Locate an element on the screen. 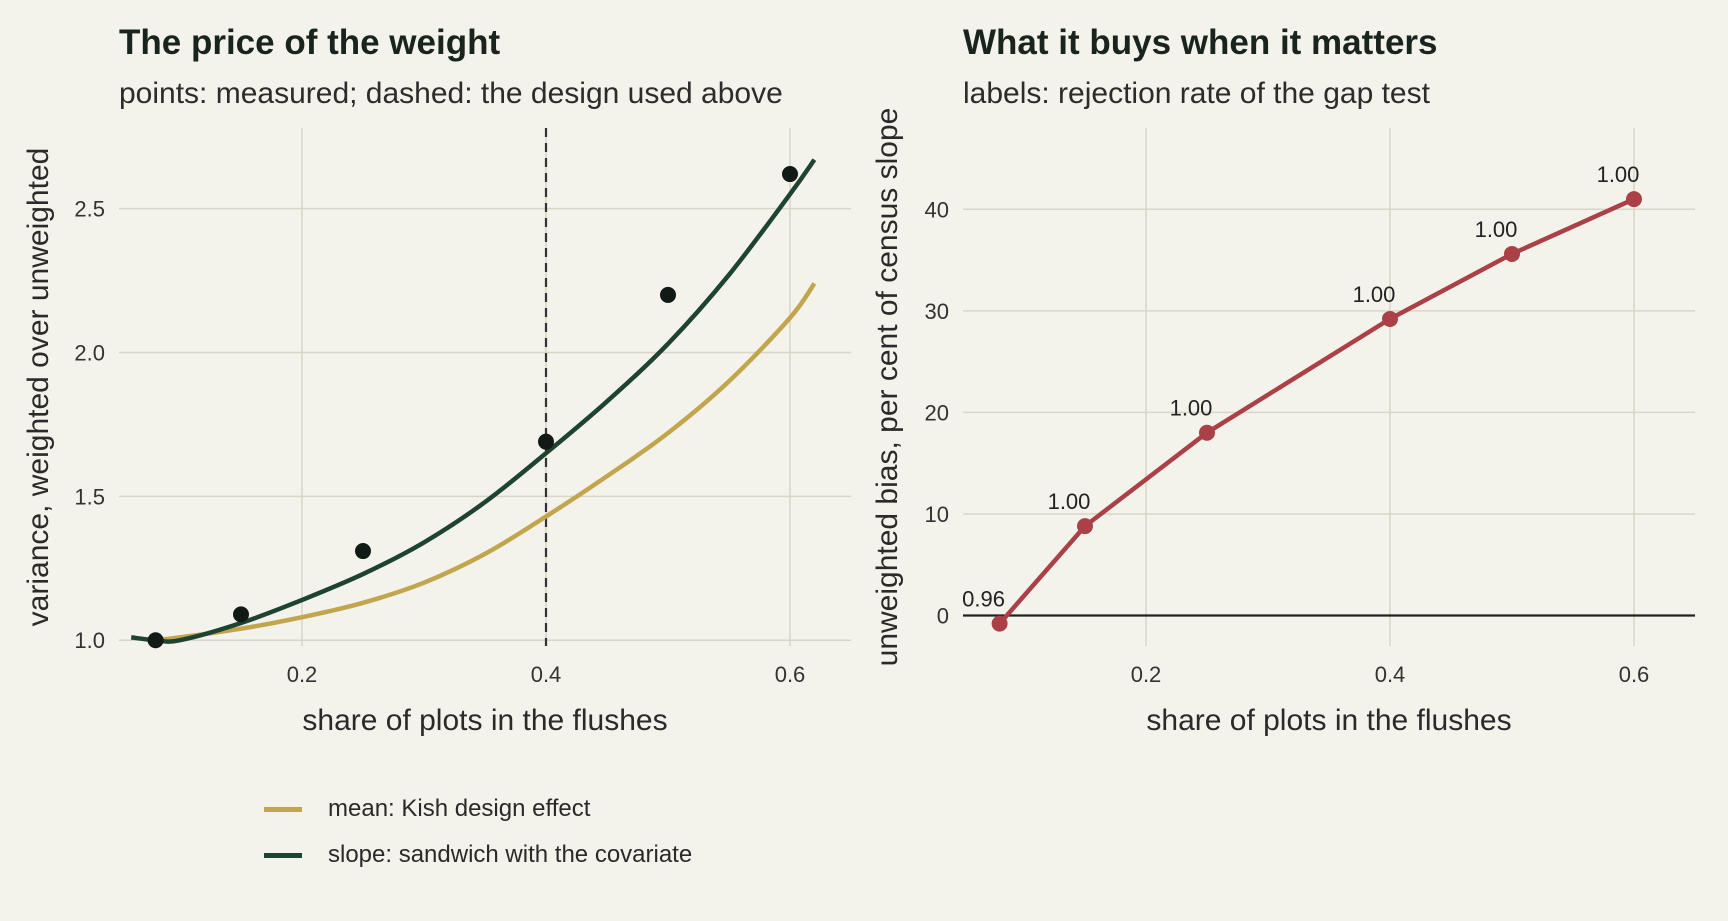  left-ytick-label: 1.0 is located at coordinates (89, 640).